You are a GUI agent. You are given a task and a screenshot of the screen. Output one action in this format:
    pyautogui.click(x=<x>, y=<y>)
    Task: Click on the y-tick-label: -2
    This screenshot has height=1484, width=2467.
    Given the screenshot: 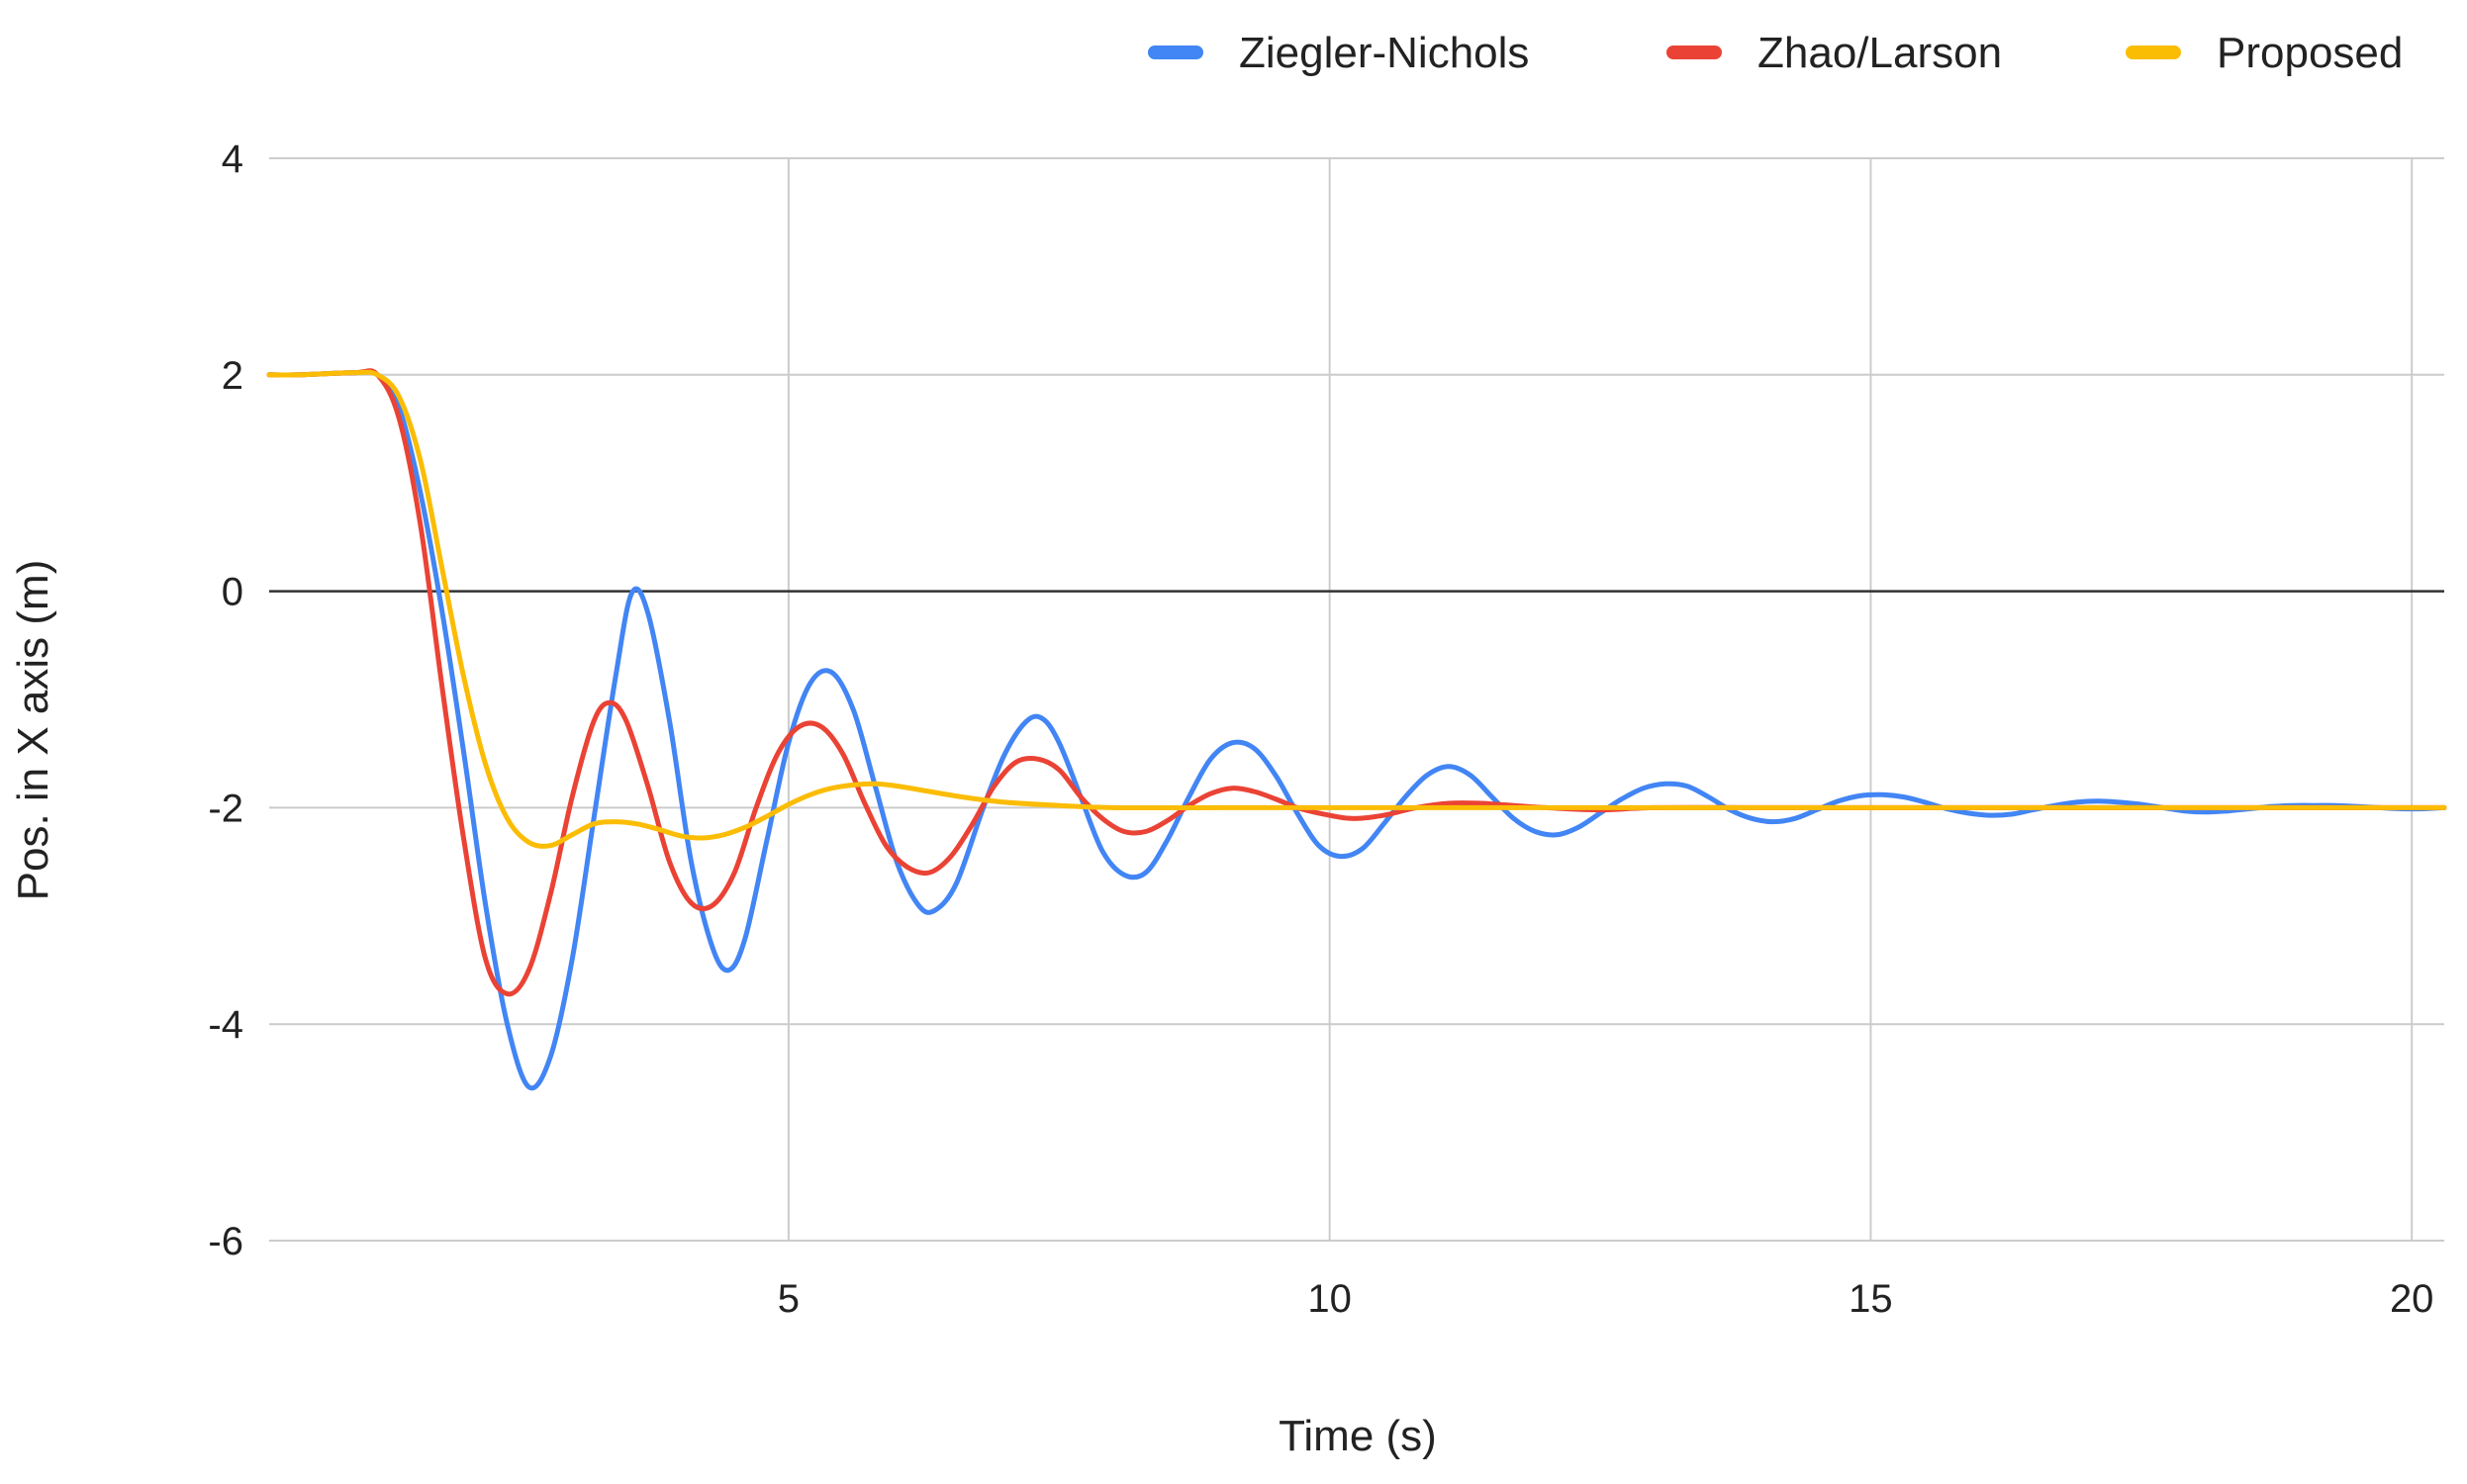 What is the action you would take?
    pyautogui.click(x=225, y=808)
    